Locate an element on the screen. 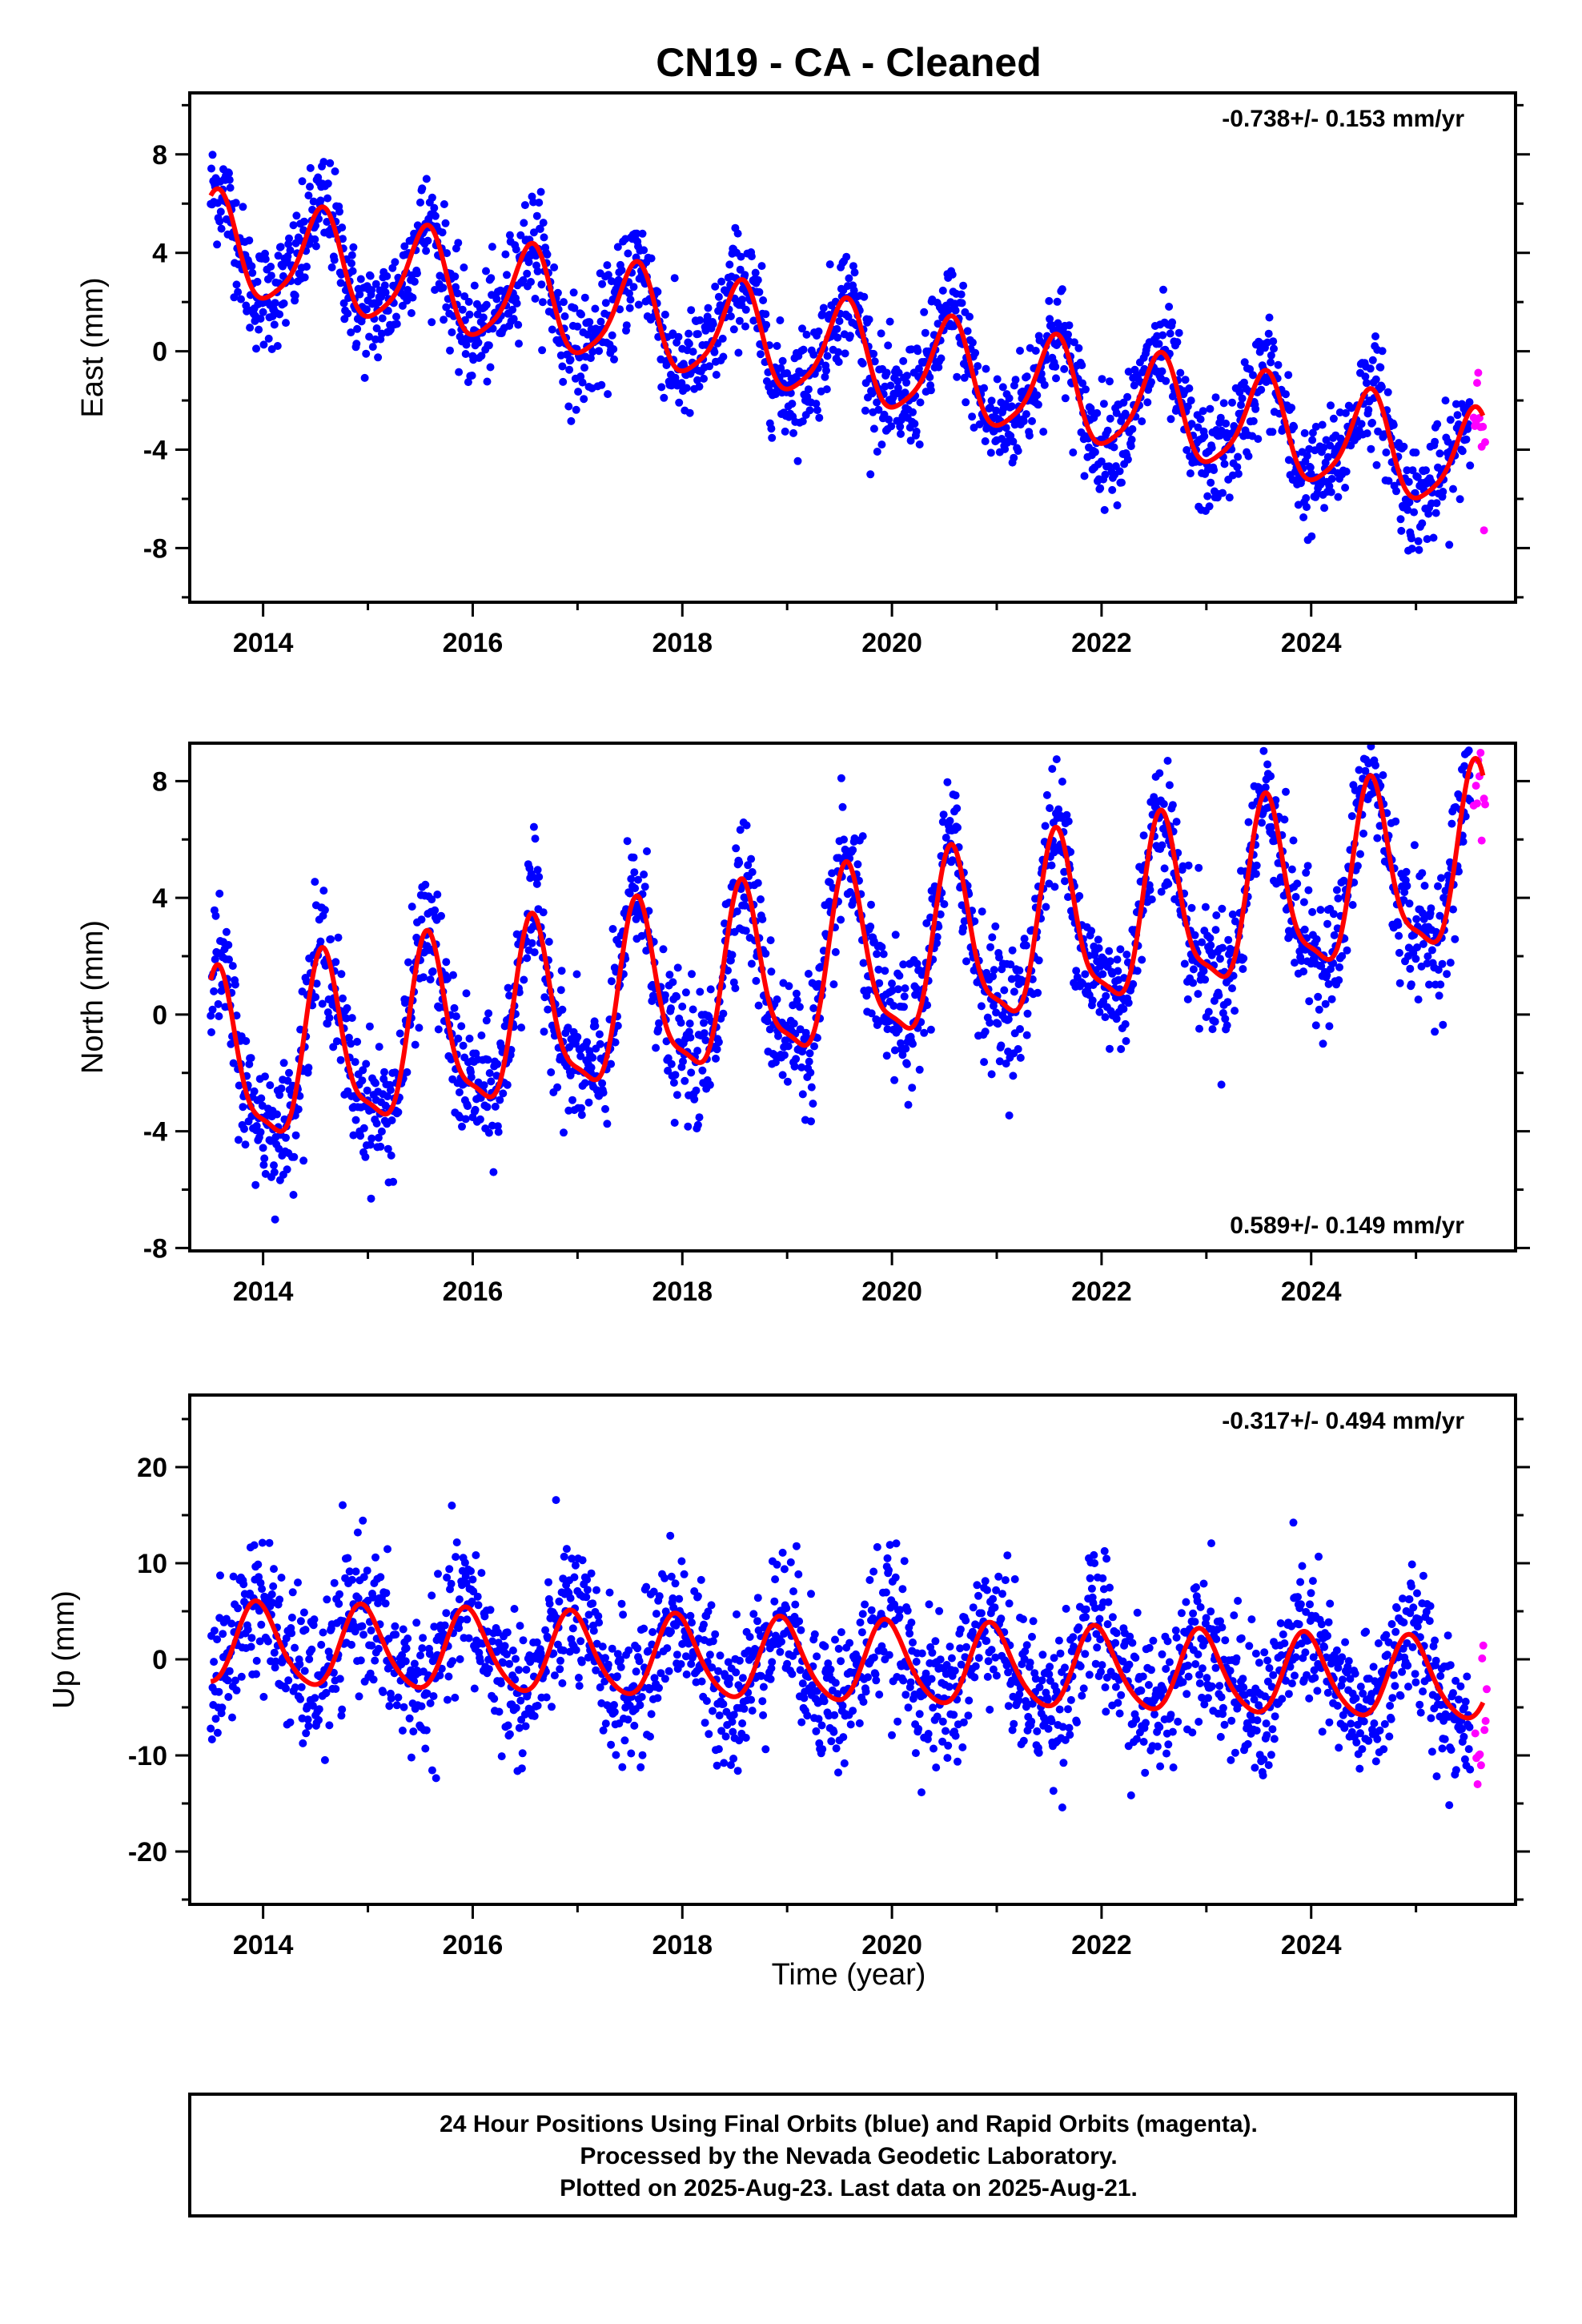 The height and width of the screenshot is (2324, 1582). up-final-points is located at coordinates (841, 1653).